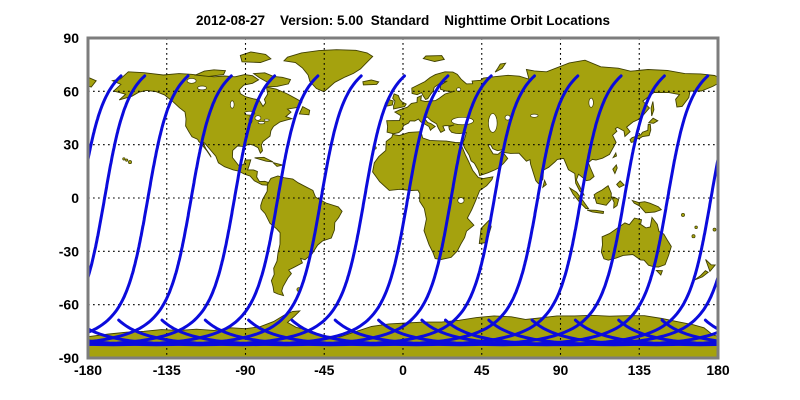 The height and width of the screenshot is (400, 800). I want to click on x-tick-label: 0, so click(403, 370).